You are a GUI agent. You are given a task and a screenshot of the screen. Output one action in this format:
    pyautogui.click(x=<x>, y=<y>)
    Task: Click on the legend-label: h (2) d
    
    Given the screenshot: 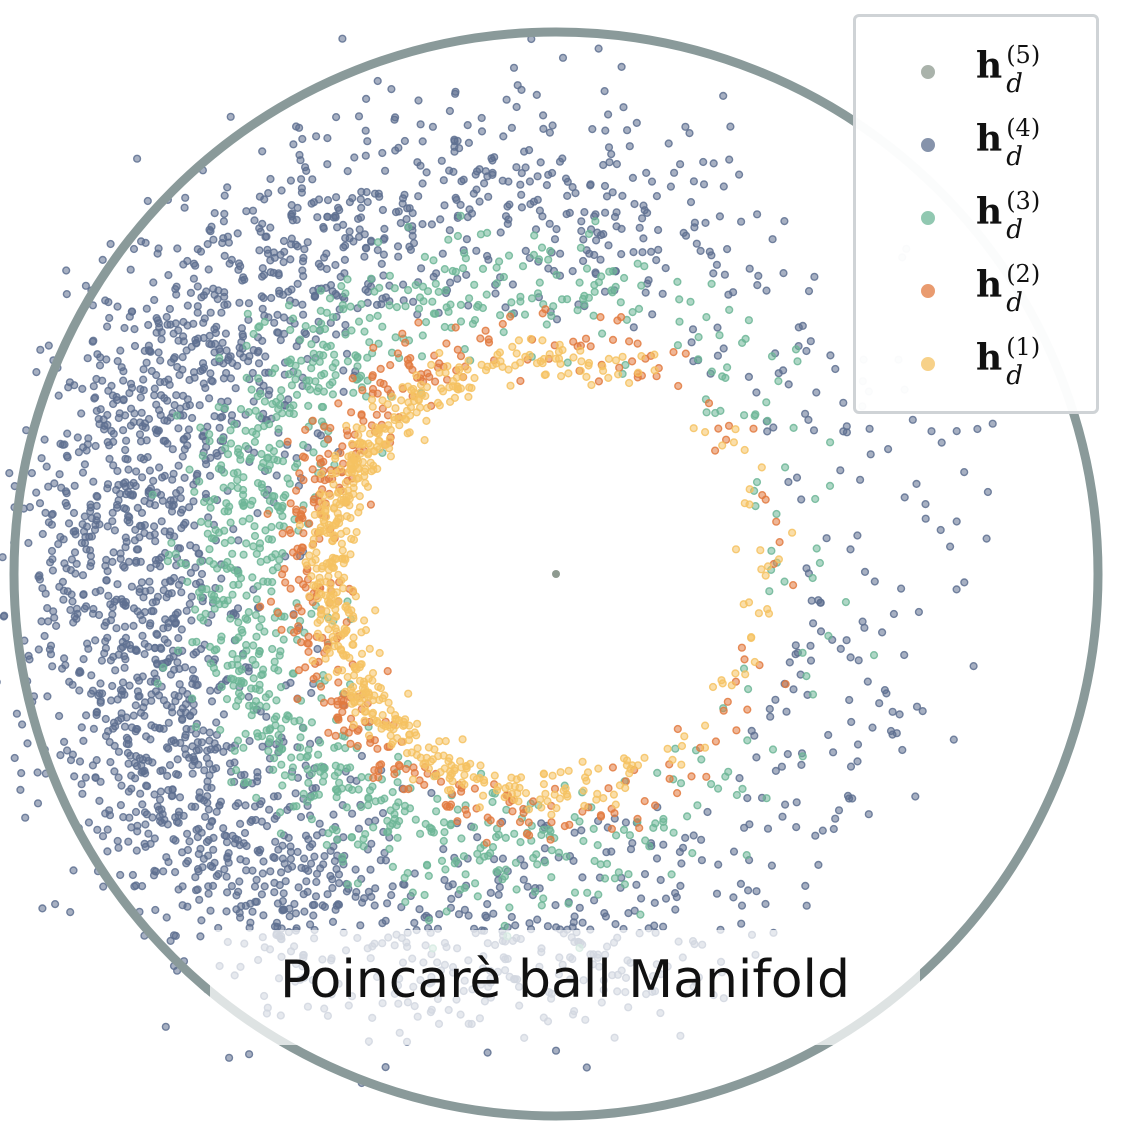 What is the action you would take?
    pyautogui.click(x=1008, y=289)
    